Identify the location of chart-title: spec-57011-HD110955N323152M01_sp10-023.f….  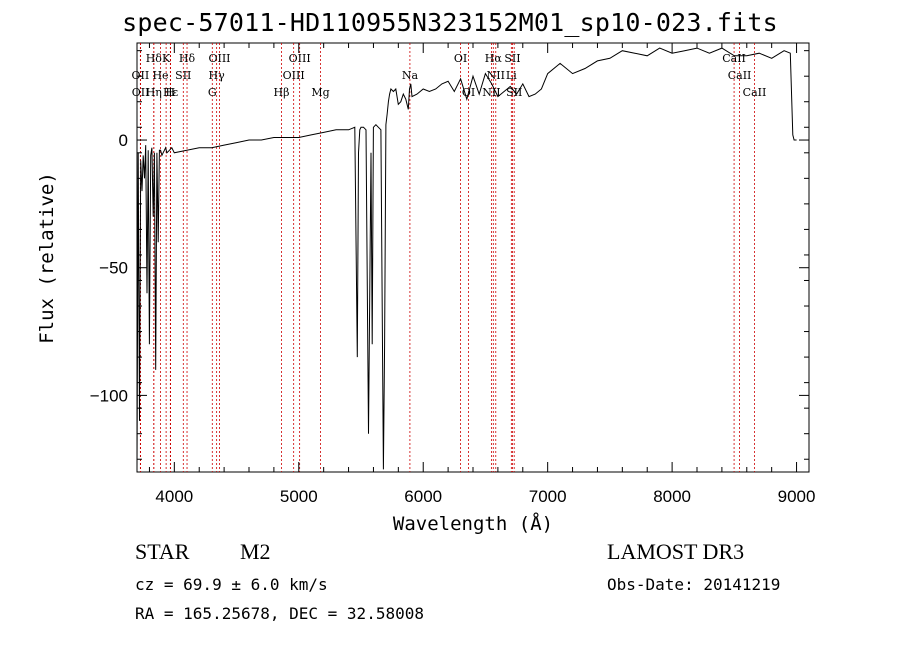
(450, 22).